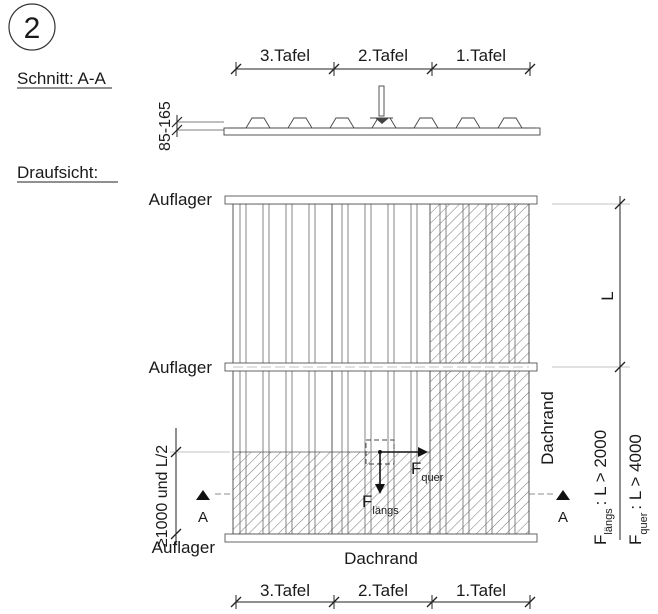  Describe the element at coordinates (192, 487) in the screenshot. I see `edge-zone-dimension: ≥1000 und L/2` at that location.